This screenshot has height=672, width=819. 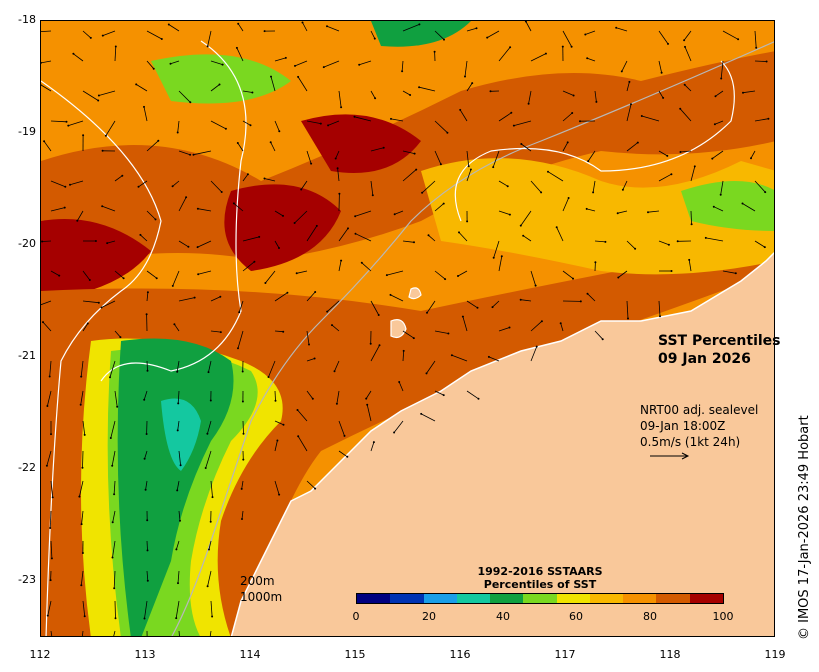 What do you see at coordinates (670, 654) in the screenshot?
I see `x-tick-label: 118` at bounding box center [670, 654].